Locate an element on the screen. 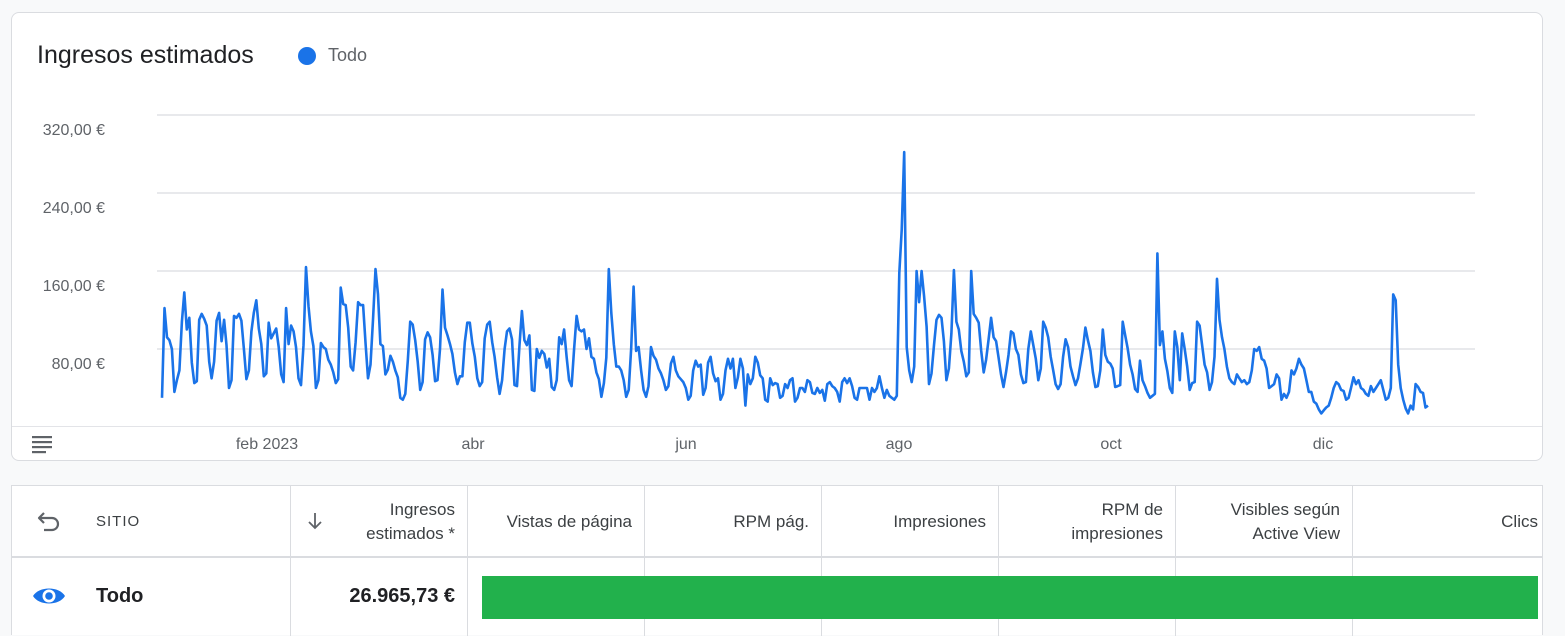  header-page-views-cell: Vistas de página is located at coordinates (556, 521).